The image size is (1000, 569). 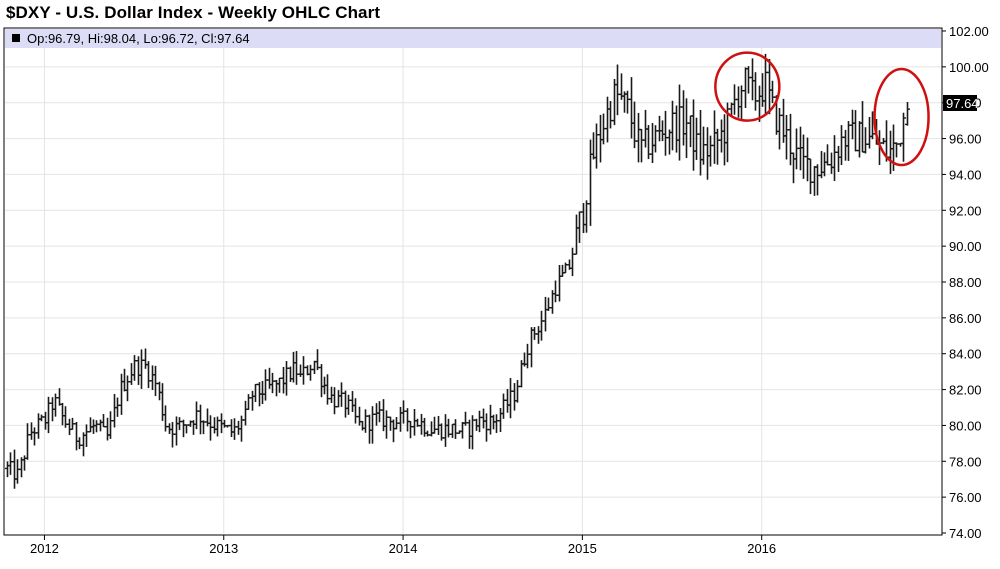 What do you see at coordinates (969, 67) in the screenshot?
I see `y-tick-label: 100.00` at bounding box center [969, 67].